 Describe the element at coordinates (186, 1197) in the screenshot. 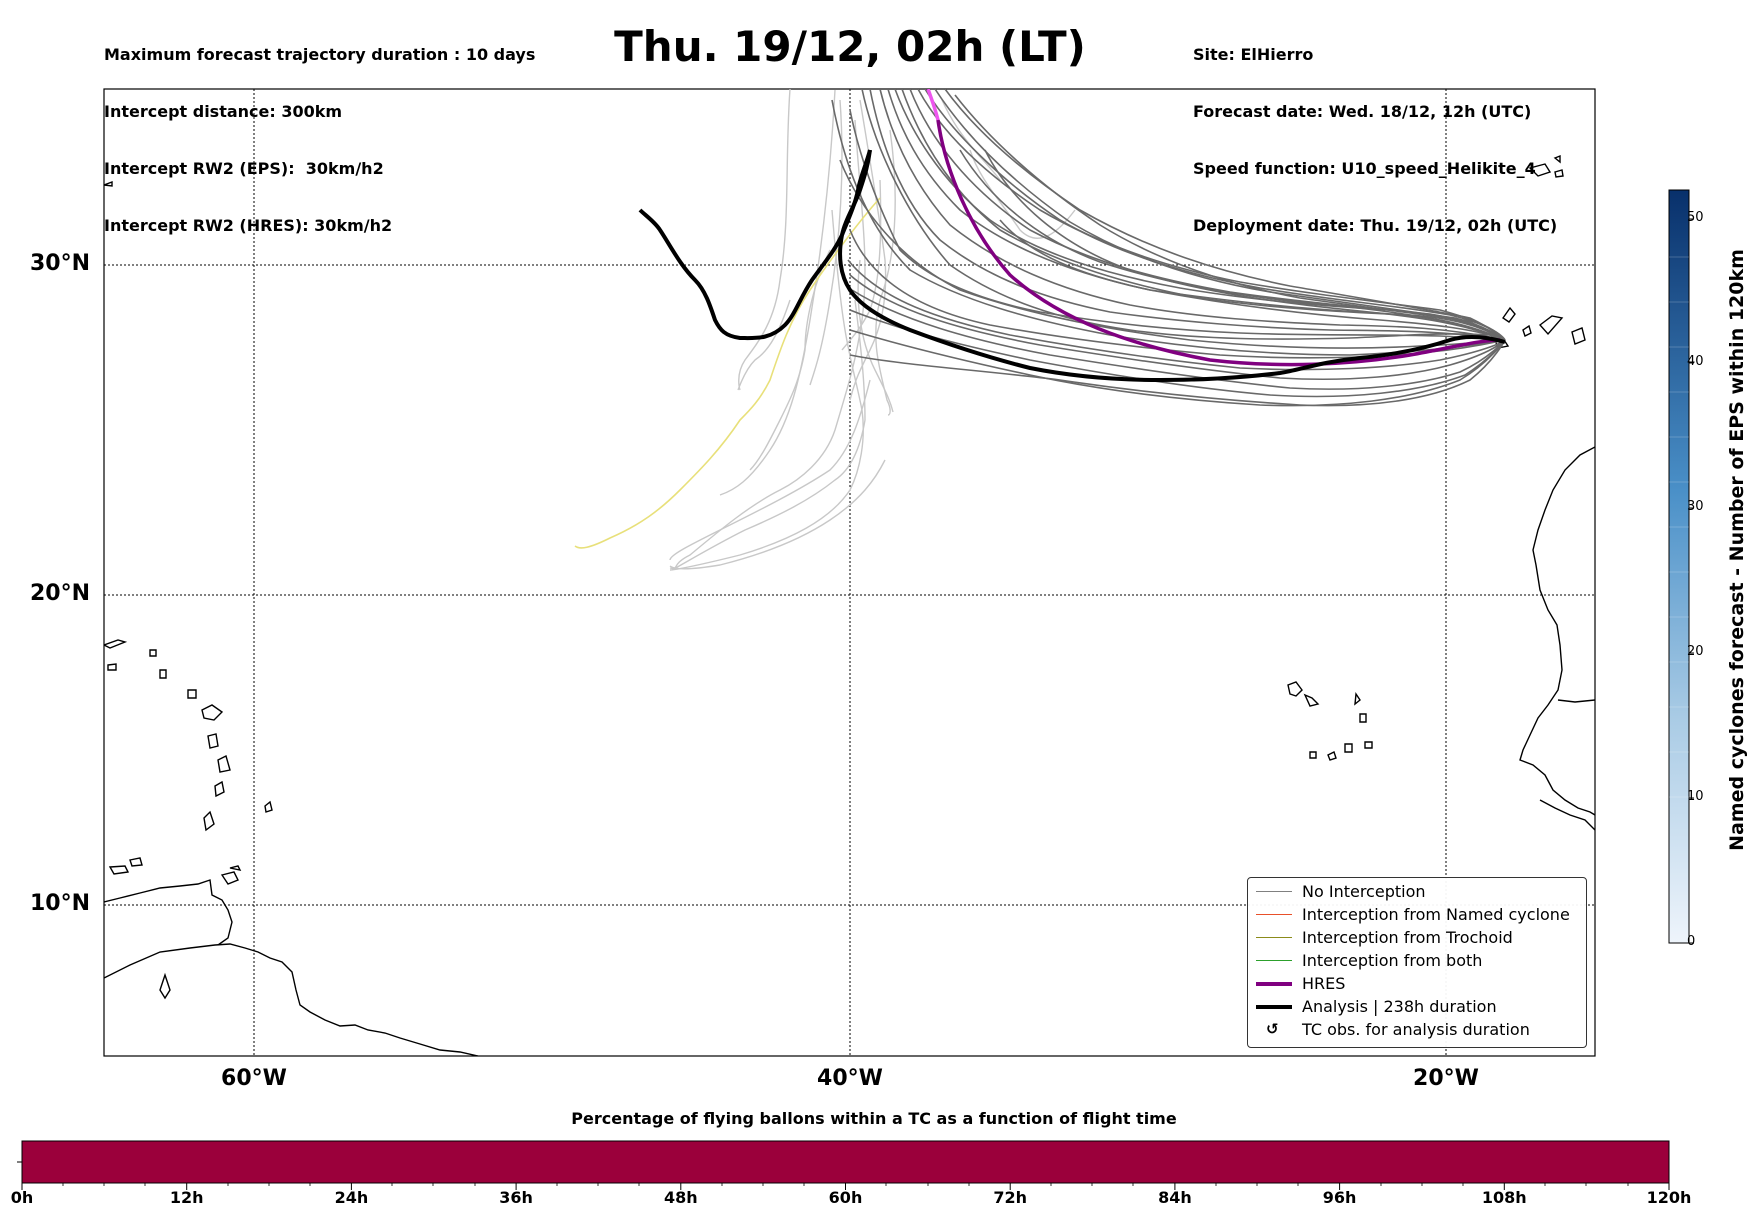

I see `time-bar-tick-label: 12h` at that location.